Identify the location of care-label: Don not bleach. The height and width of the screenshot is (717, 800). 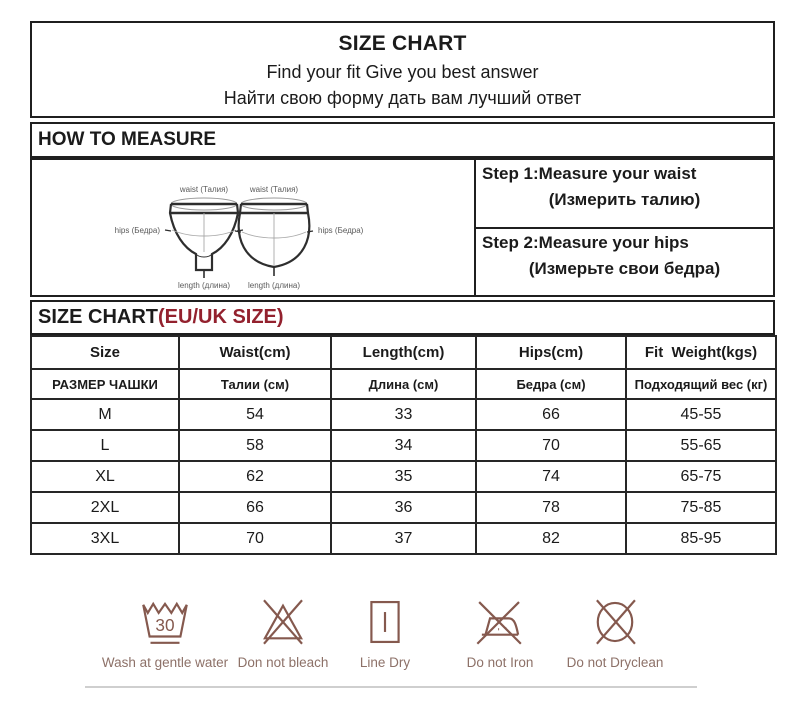
(283, 662).